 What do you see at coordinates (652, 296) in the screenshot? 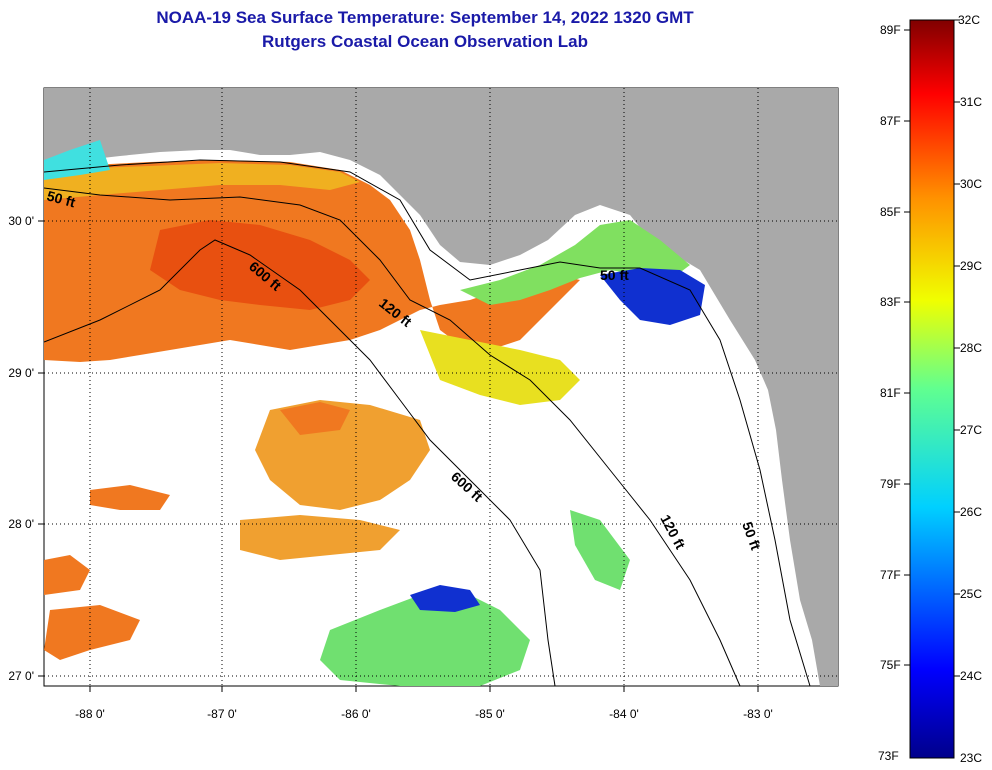
I see `sst-blue-patch` at bounding box center [652, 296].